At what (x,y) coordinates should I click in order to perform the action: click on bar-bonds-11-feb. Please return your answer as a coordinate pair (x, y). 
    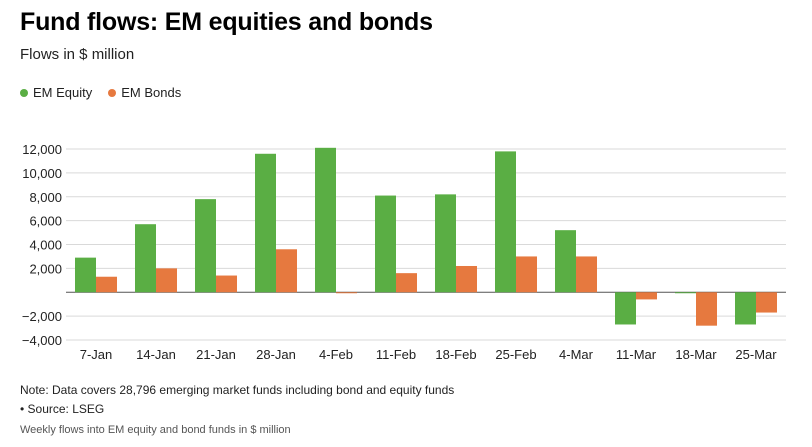
    Looking at the image, I should click on (406, 283).